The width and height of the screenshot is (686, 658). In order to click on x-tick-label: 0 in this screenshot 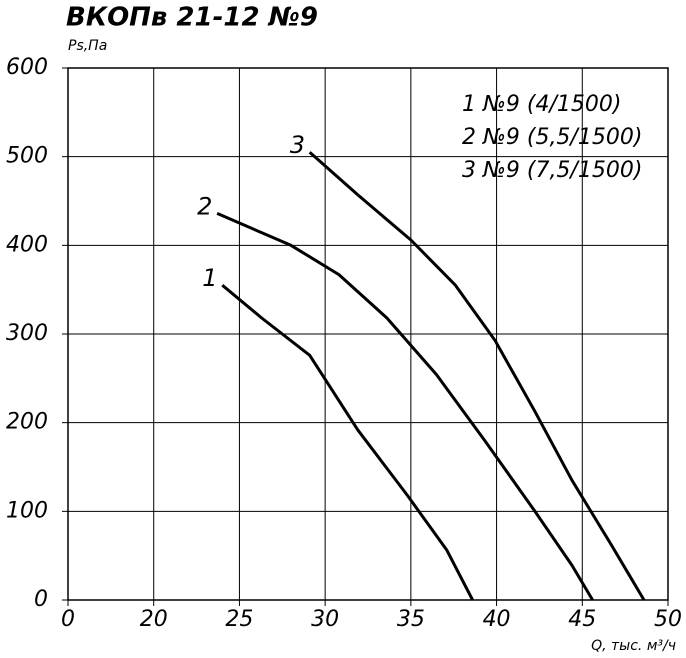, I will do `click(68, 619)`.